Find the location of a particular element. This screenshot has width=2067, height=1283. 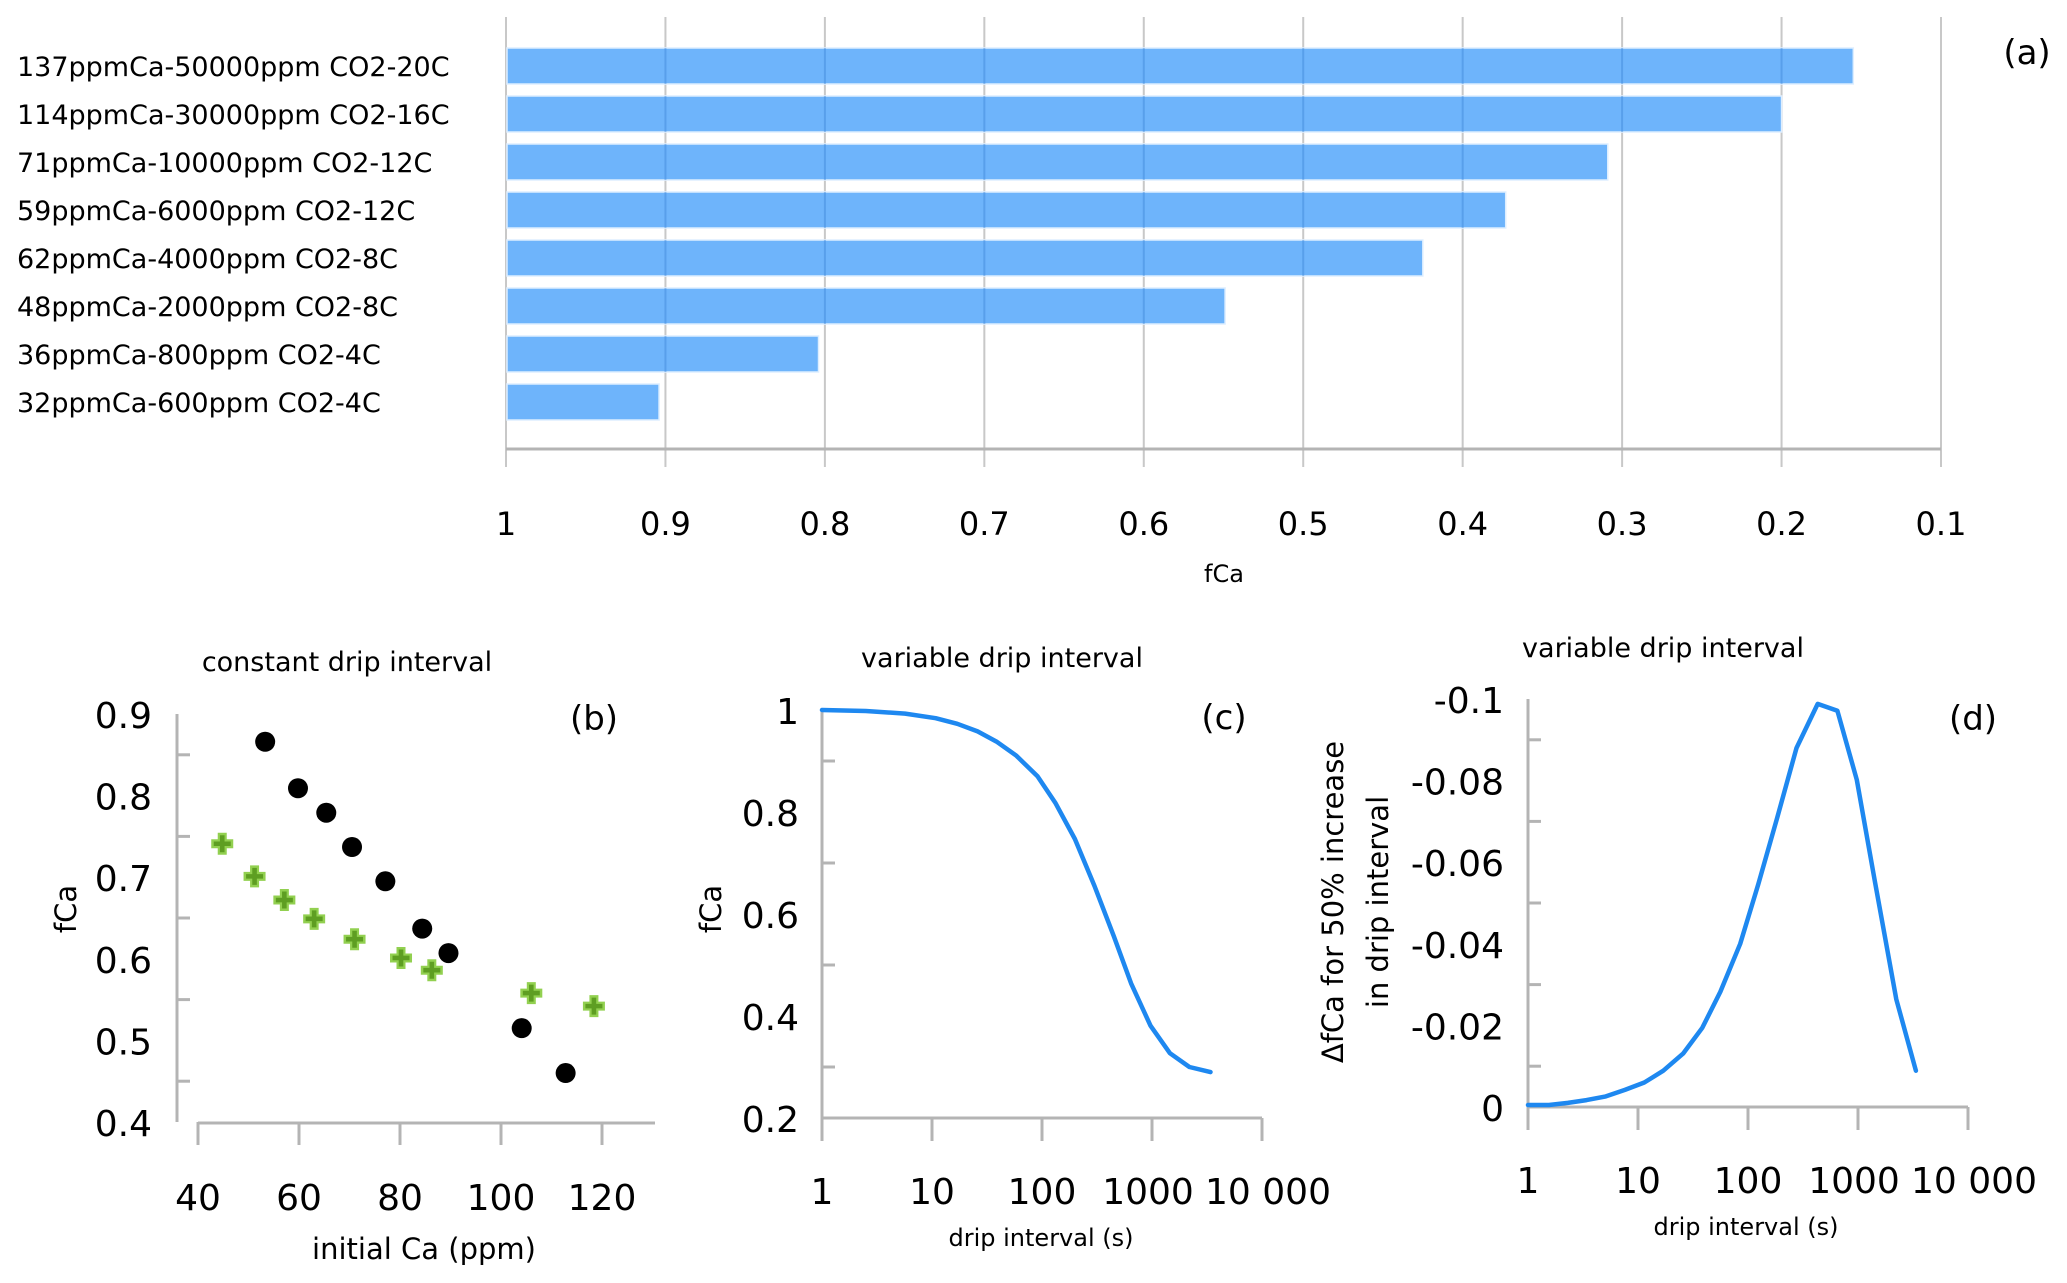

a-category-label: 32ppmCa-600ppm CO2-4C is located at coordinates (199, 403).